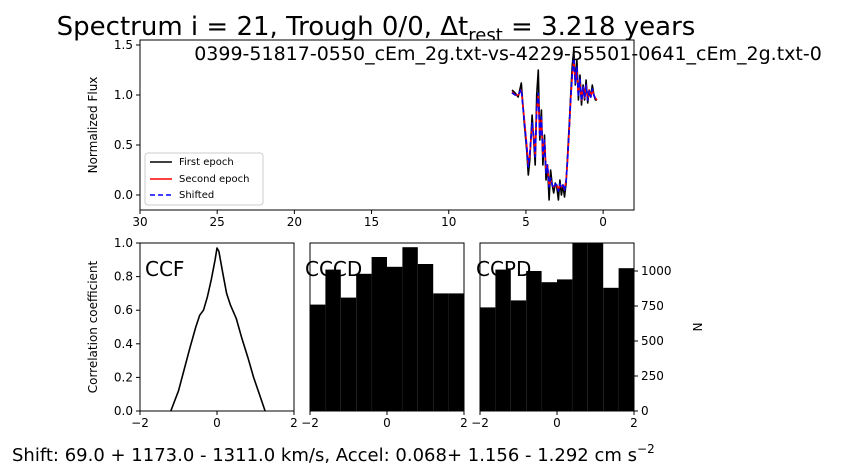  What do you see at coordinates (294, 222) in the screenshot?
I see `spectrum-xtick-label: 20` at bounding box center [294, 222].